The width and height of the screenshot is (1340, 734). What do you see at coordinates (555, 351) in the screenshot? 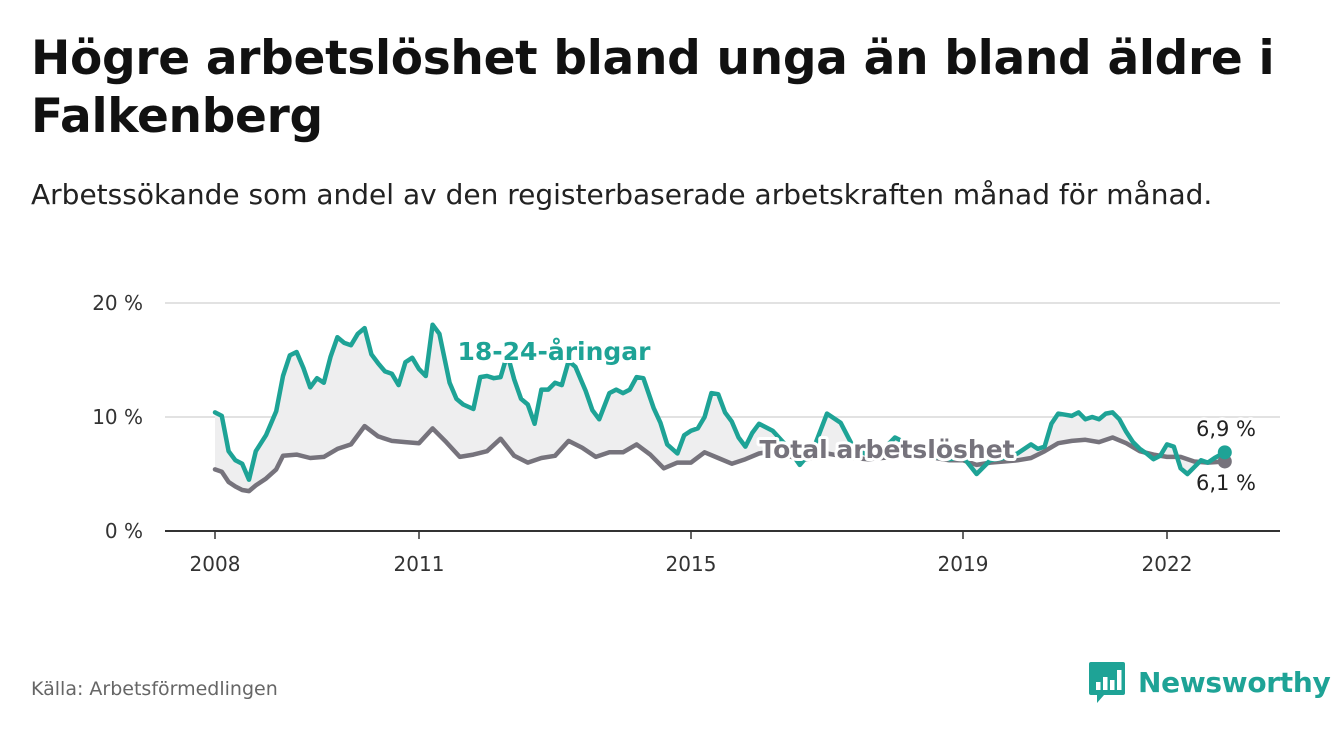
I see `series-label-18-24: 18-24-åringar` at bounding box center [555, 351].